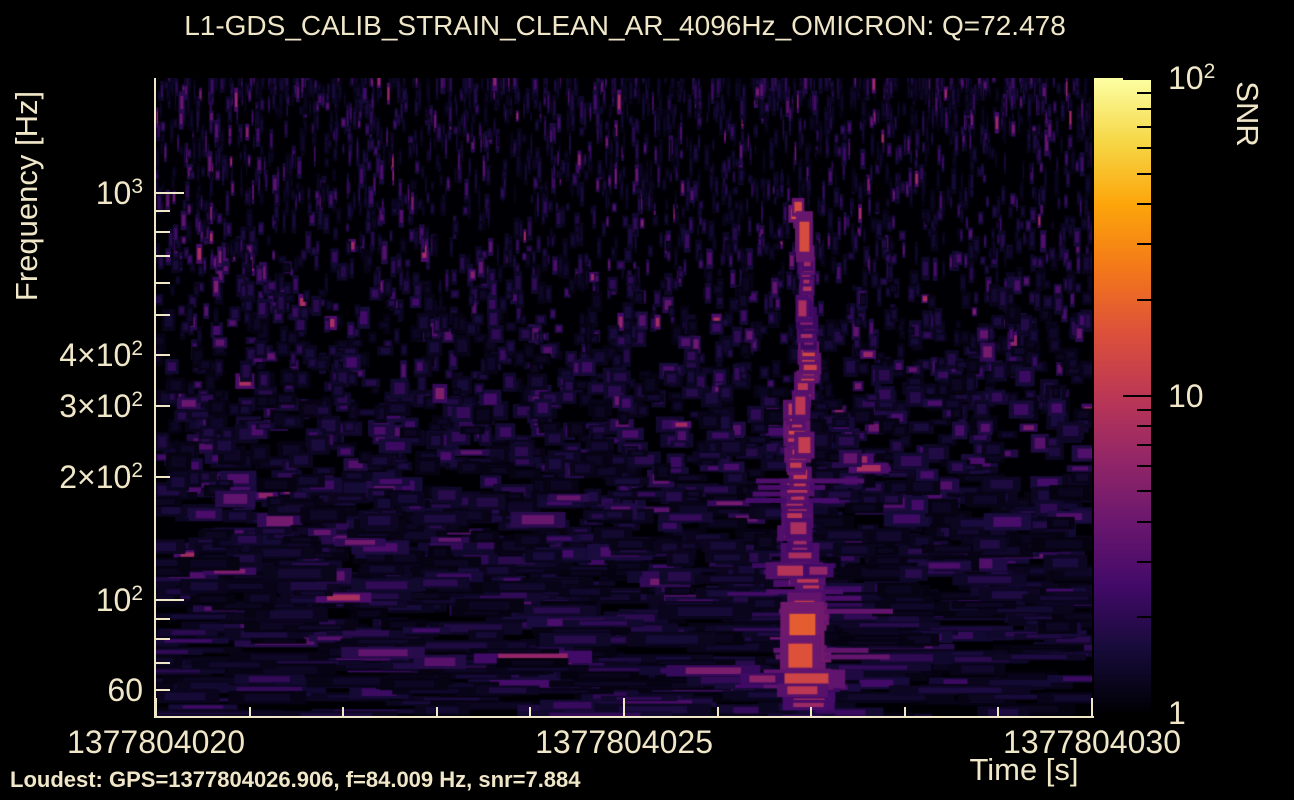 Image resolution: width=1294 pixels, height=800 pixels. What do you see at coordinates (1192, 78) in the screenshot?
I see `colorbar-tick-label: 102` at bounding box center [1192, 78].